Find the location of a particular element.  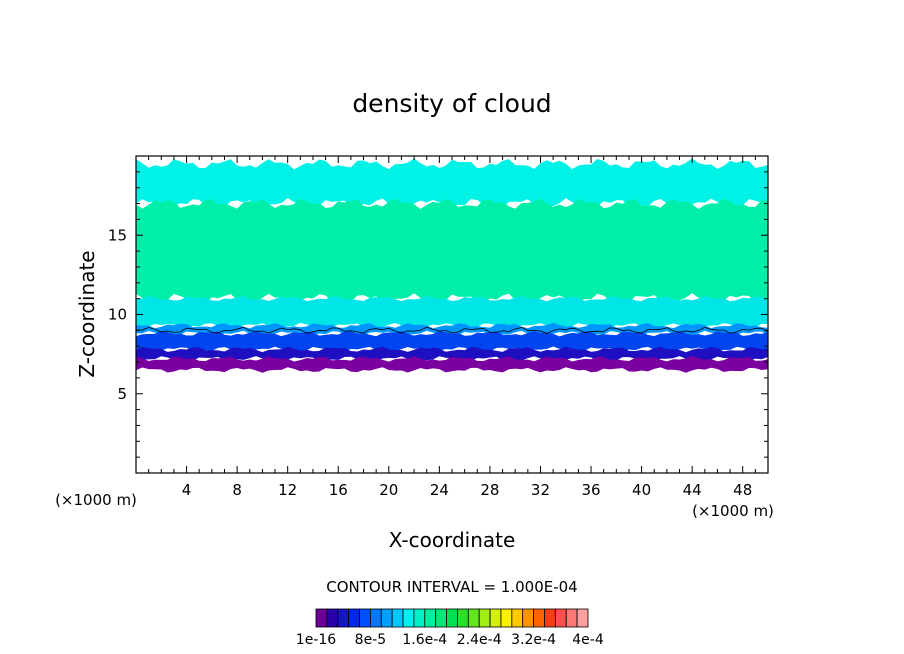

x-tick-label: 16 is located at coordinates (338, 490).